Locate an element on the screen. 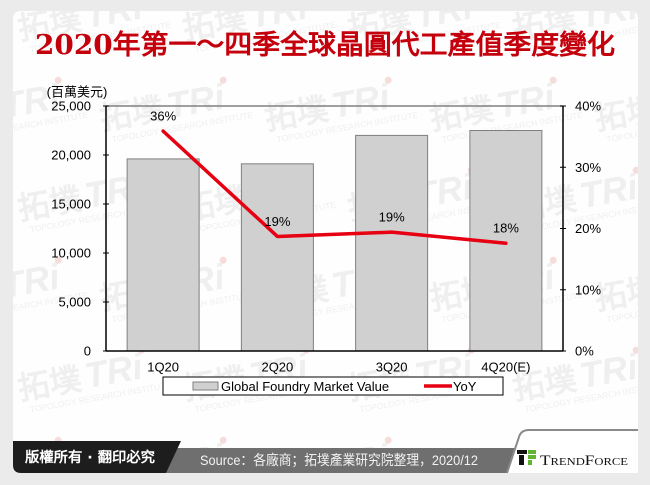 The width and height of the screenshot is (650, 485). brand-panel-edge is located at coordinates (572, 451).